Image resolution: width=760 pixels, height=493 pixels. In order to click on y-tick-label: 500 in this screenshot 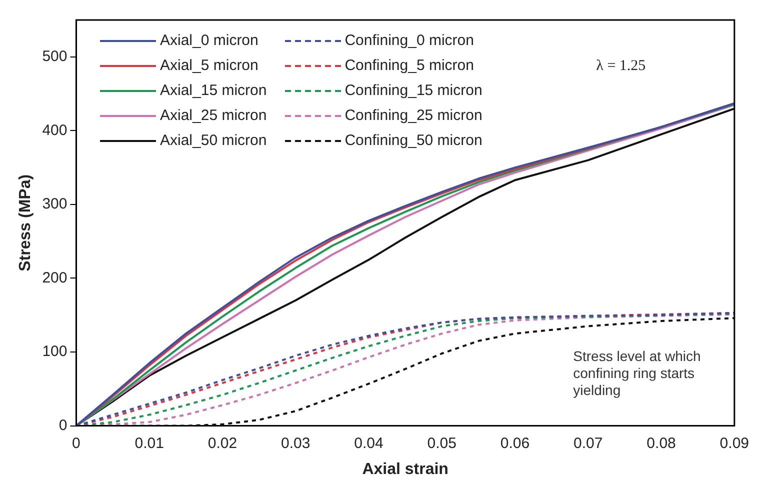, I will do `click(55, 57)`.